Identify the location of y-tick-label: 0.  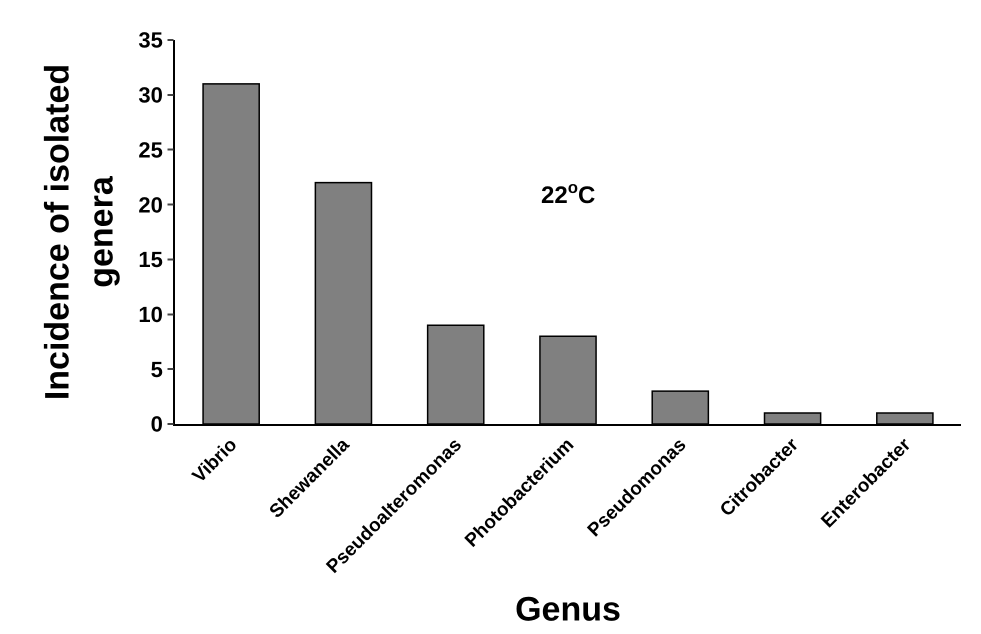
(156, 424).